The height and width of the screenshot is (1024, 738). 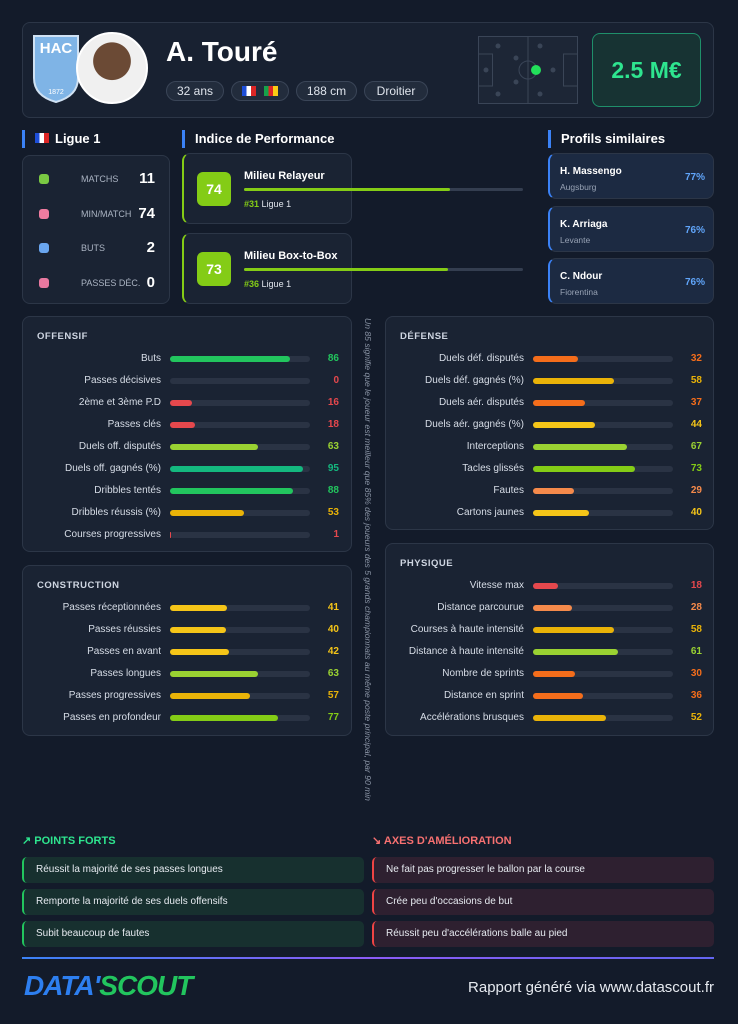 I want to click on metric-label: Buts, so click(x=150, y=358).